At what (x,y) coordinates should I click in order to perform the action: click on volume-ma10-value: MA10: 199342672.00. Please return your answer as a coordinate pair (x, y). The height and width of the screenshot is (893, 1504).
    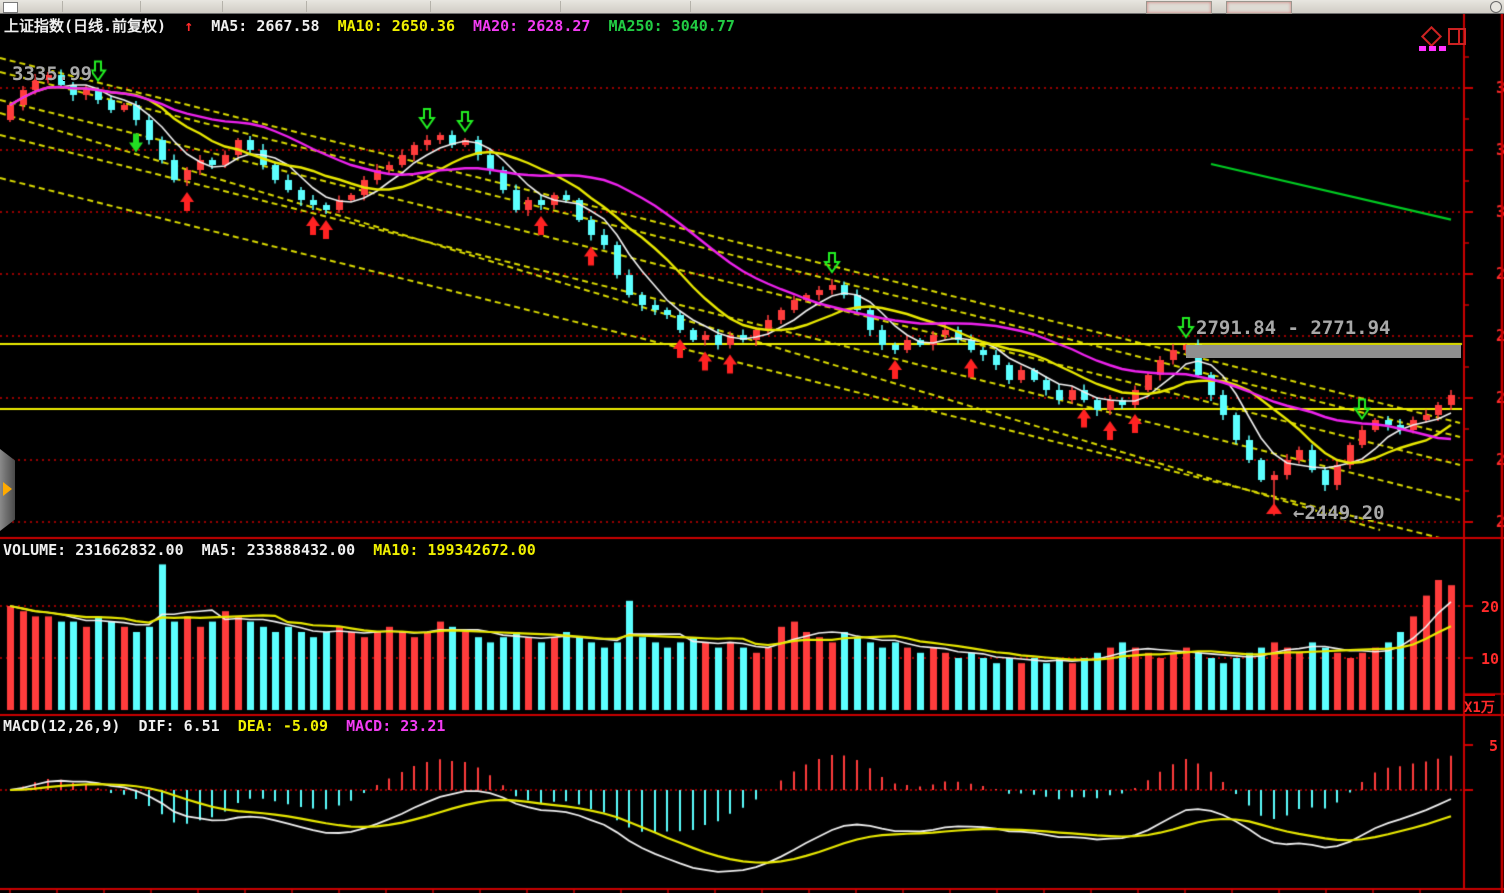
    Looking at the image, I should click on (454, 550).